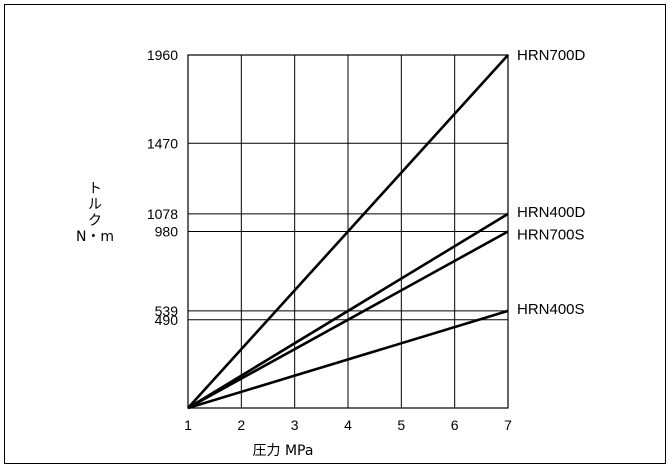 This screenshot has height=470, width=672. What do you see at coordinates (167, 320) in the screenshot?
I see `y-tick-label-490: 490` at bounding box center [167, 320].